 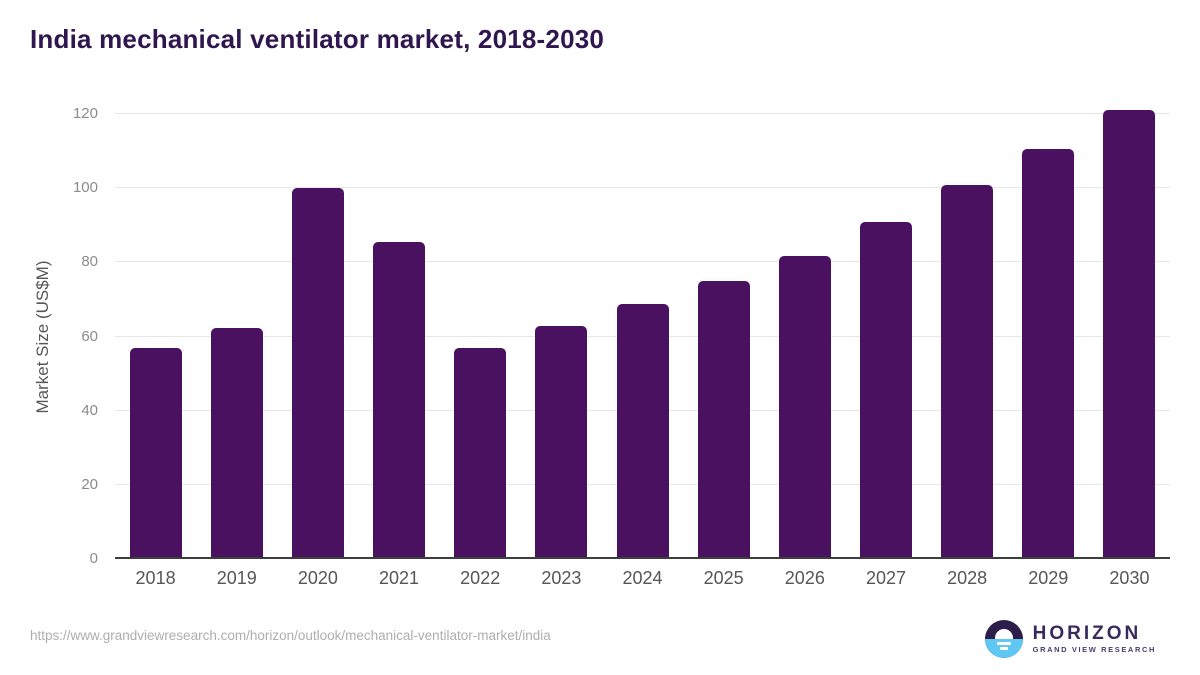 I want to click on water-shape, so click(x=1003, y=648).